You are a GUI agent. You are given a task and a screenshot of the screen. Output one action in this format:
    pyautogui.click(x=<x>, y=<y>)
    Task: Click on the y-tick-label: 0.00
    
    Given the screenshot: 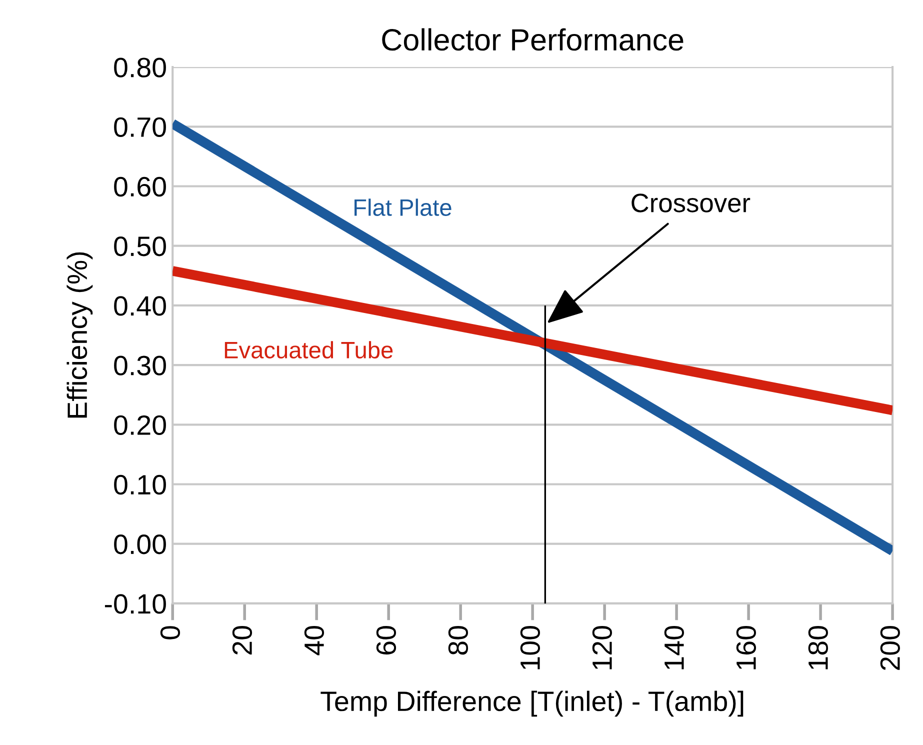 What is the action you would take?
    pyautogui.click(x=140, y=544)
    